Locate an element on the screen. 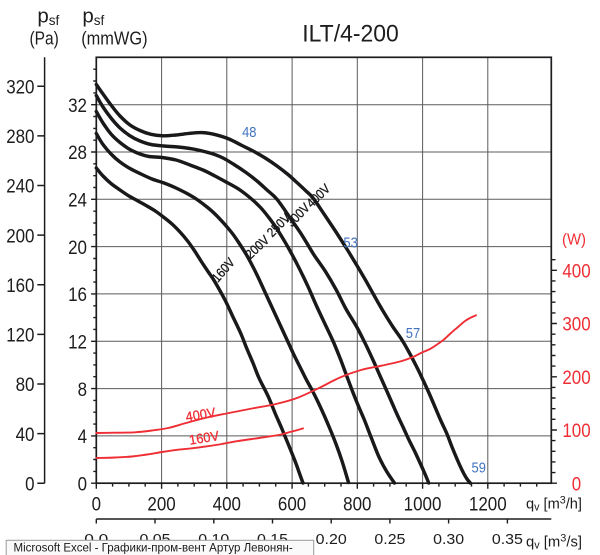 This screenshot has width=600, height=555. svg-text: 40 is located at coordinates (25, 435).